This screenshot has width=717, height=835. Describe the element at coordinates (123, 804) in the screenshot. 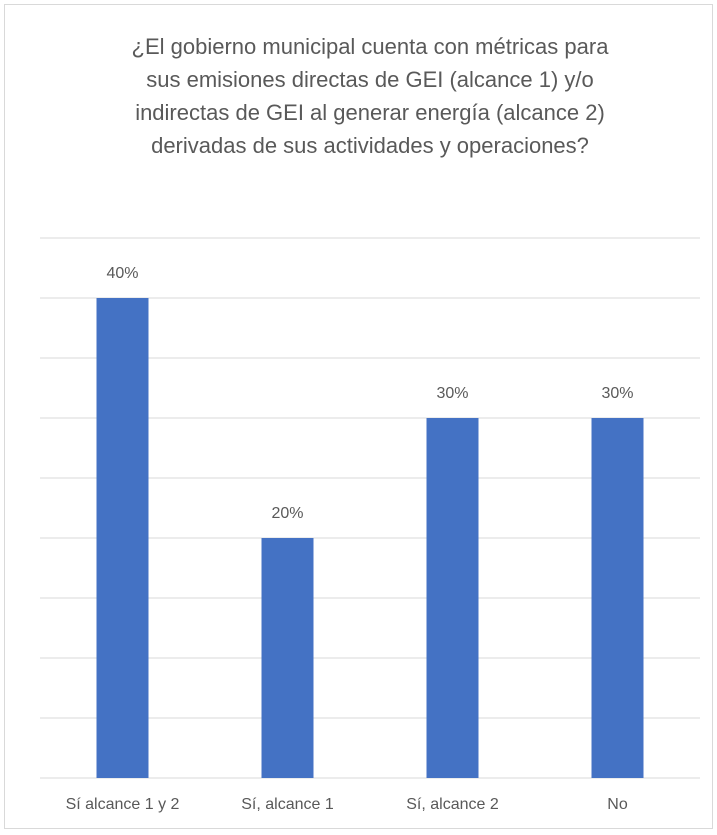

I see `x-tick-label: Sí alcance 1 y 2` at that location.